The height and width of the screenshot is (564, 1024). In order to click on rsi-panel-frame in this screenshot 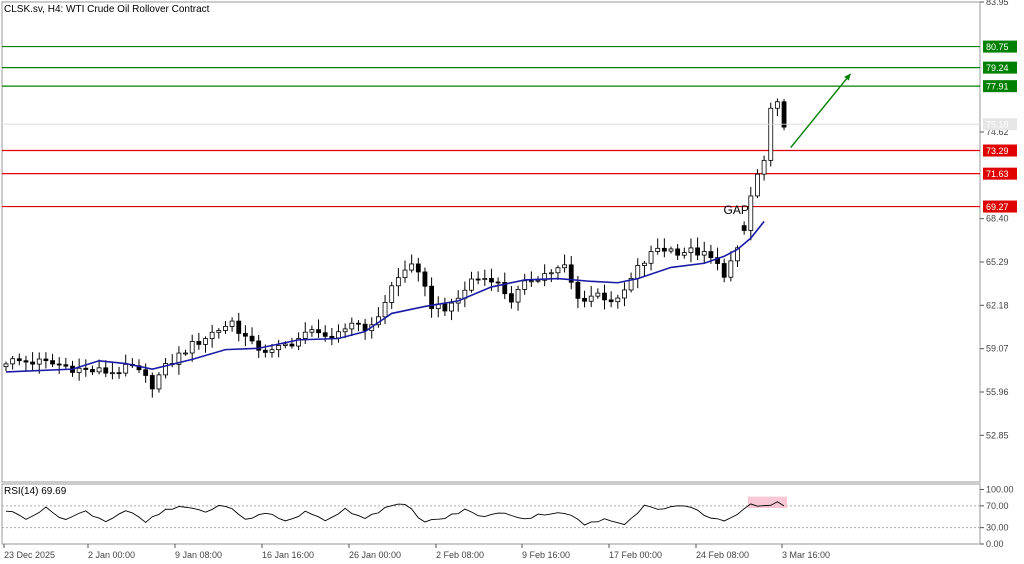, I will do `click(491, 514)`.